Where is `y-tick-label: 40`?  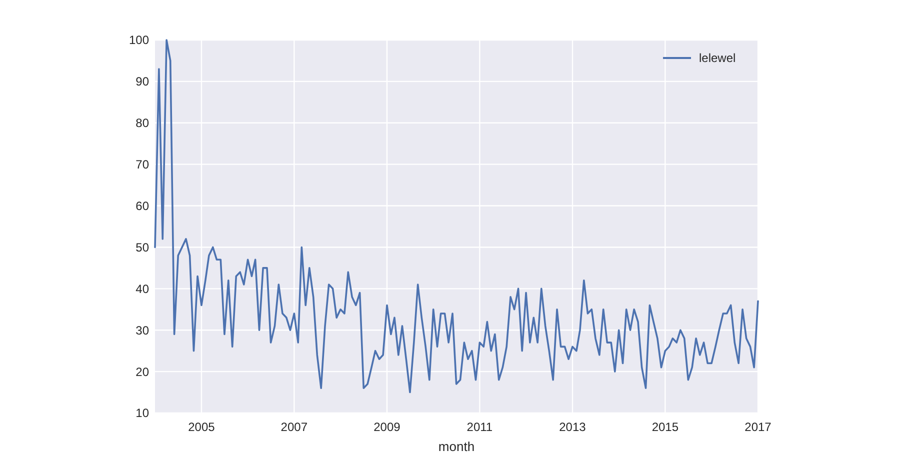
y-tick-label: 40 is located at coordinates (143, 289).